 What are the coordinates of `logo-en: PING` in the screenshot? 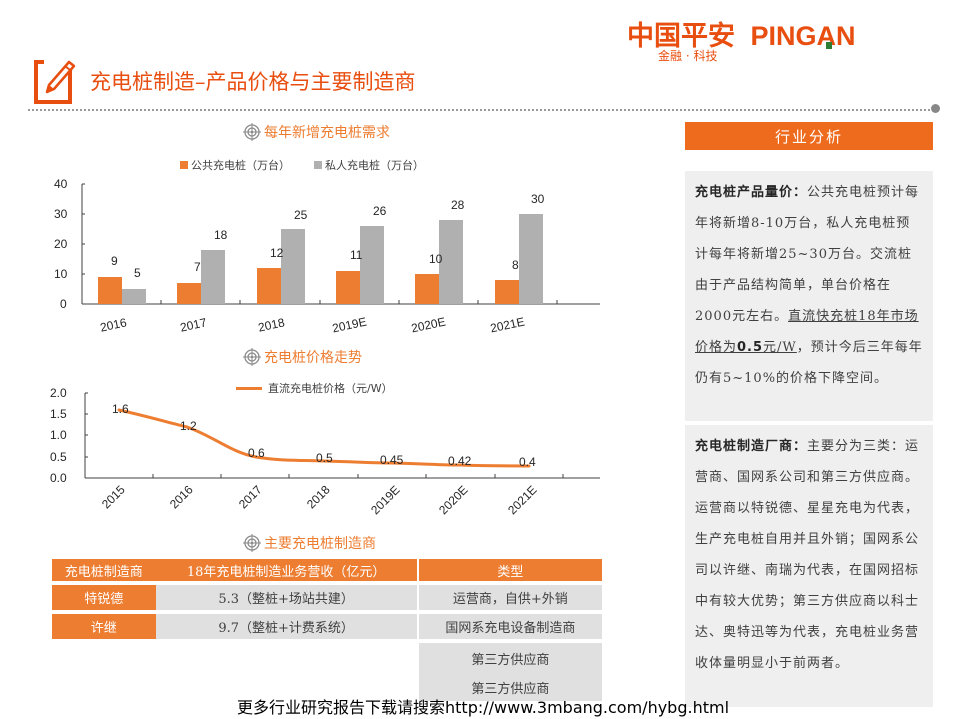 It's located at (783, 36).